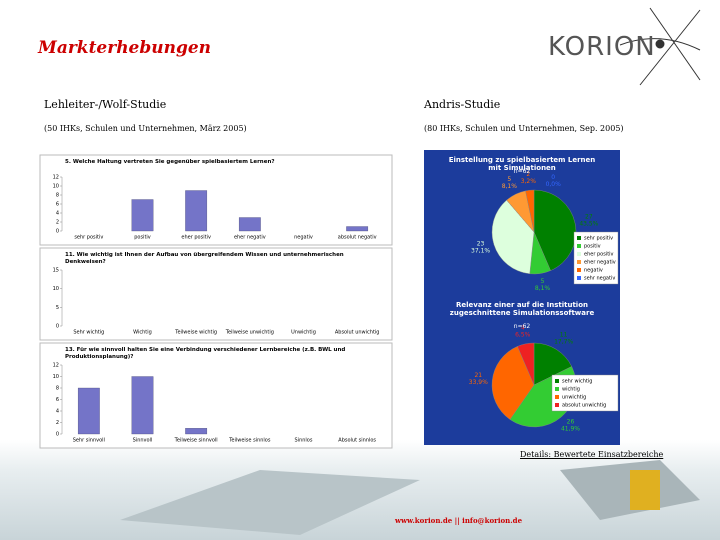 This screenshot has width=720, height=540. I want to click on share-label: 41,9%, so click(570, 428).